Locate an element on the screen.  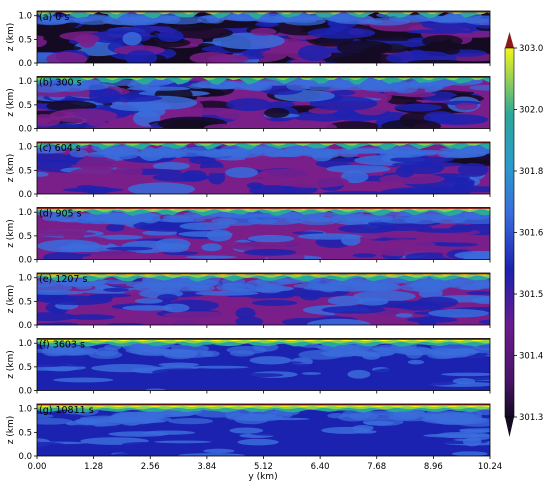
colorbar-tick-label: 301.8 is located at coordinates (531, 172).